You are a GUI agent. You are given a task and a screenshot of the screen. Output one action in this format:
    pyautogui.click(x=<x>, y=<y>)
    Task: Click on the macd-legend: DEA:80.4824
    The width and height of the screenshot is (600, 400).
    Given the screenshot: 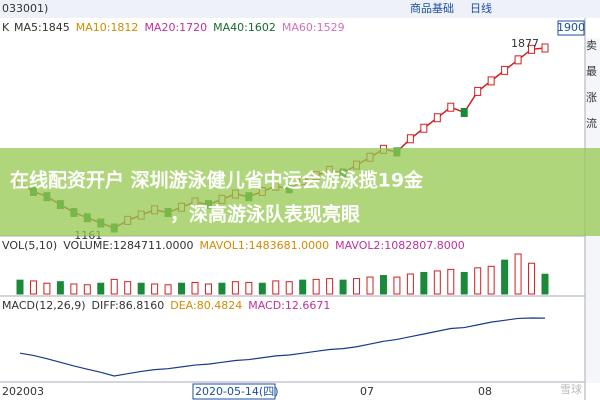 What is the action you would take?
    pyautogui.click(x=206, y=305)
    